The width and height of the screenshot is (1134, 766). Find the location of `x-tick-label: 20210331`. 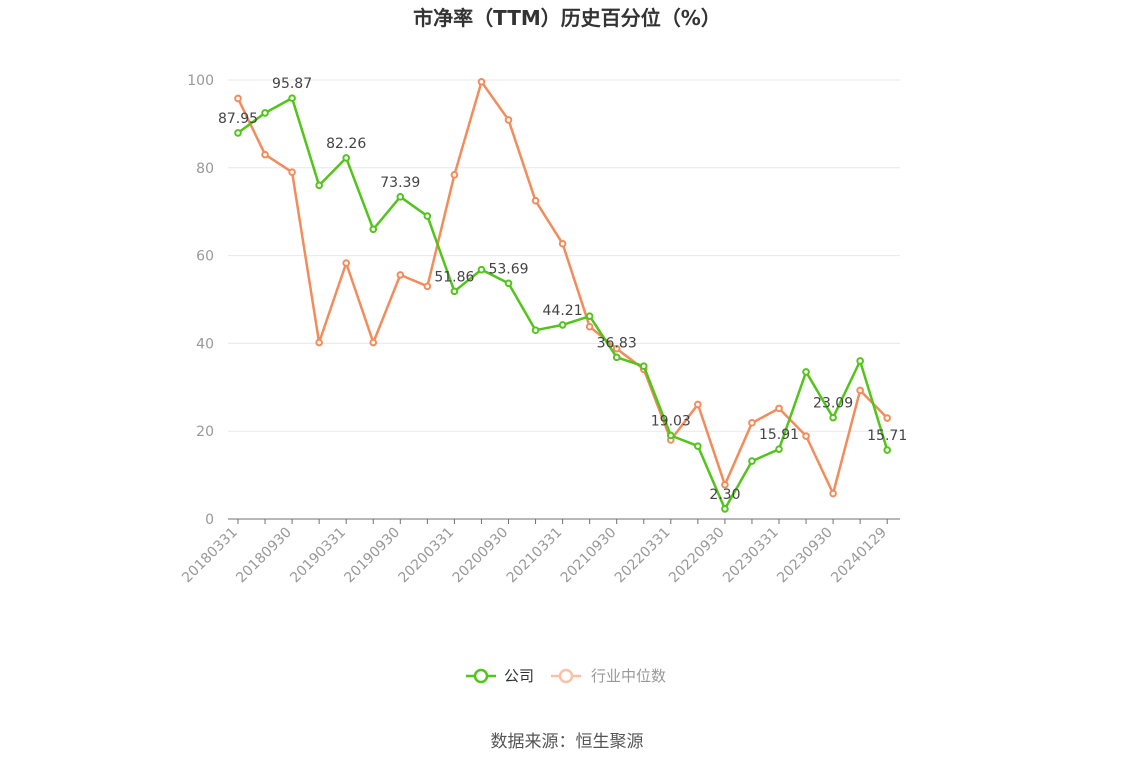

x-tick-label: 20210331 is located at coordinates (535, 556).